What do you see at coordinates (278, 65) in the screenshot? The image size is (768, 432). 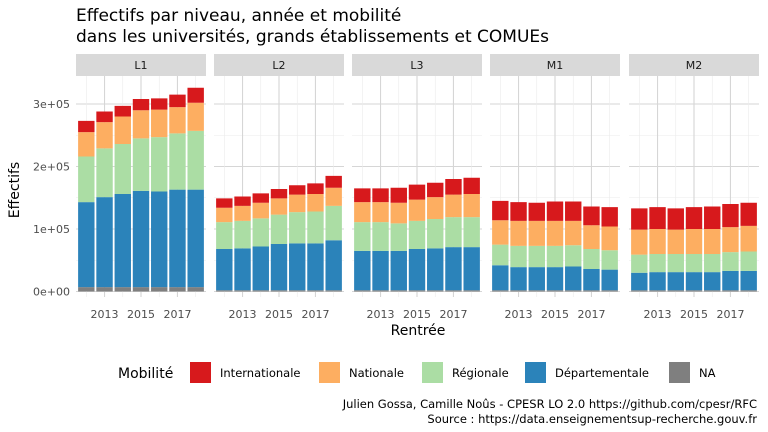 I see `facet-label-l2: L2` at bounding box center [278, 65].